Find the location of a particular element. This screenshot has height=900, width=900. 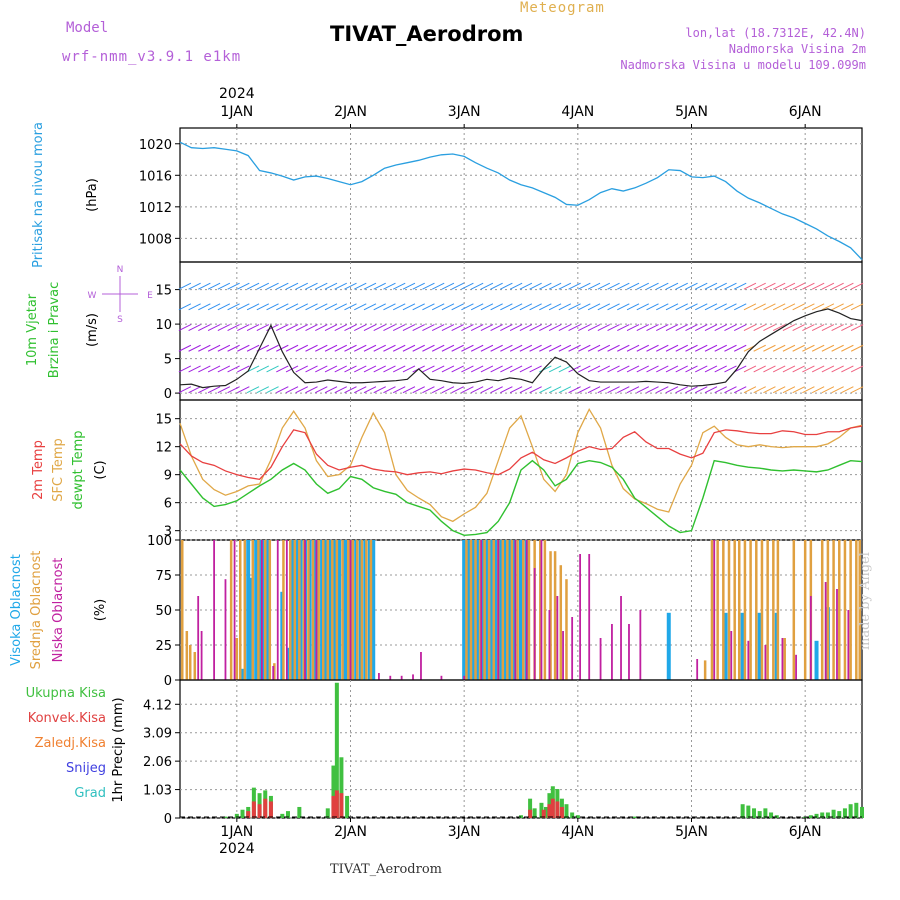

pressure-ytick-label: 1008 is located at coordinates (155, 239).